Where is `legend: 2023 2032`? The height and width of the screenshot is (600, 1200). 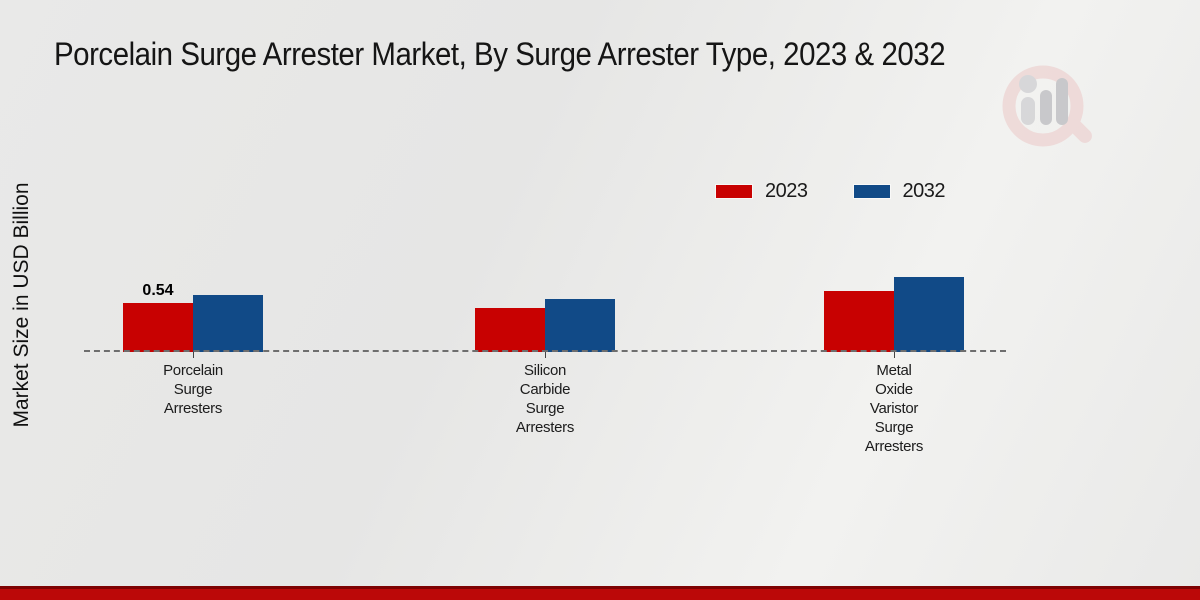
legend: 2023 2032 is located at coordinates (830, 191).